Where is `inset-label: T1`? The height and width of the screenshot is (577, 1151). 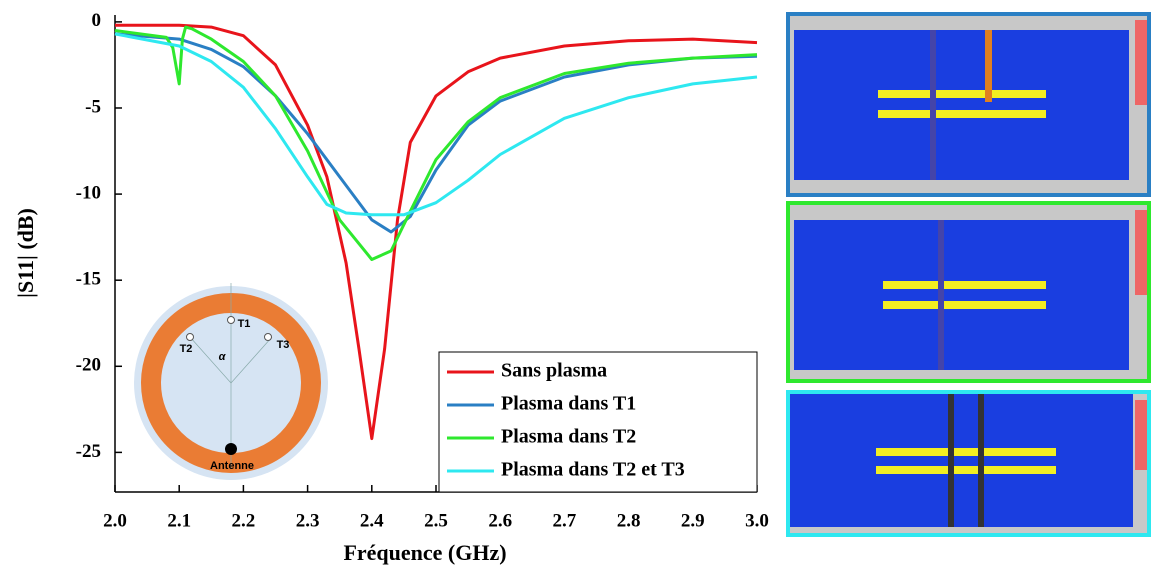
inset-label: T1 is located at coordinates (244, 324).